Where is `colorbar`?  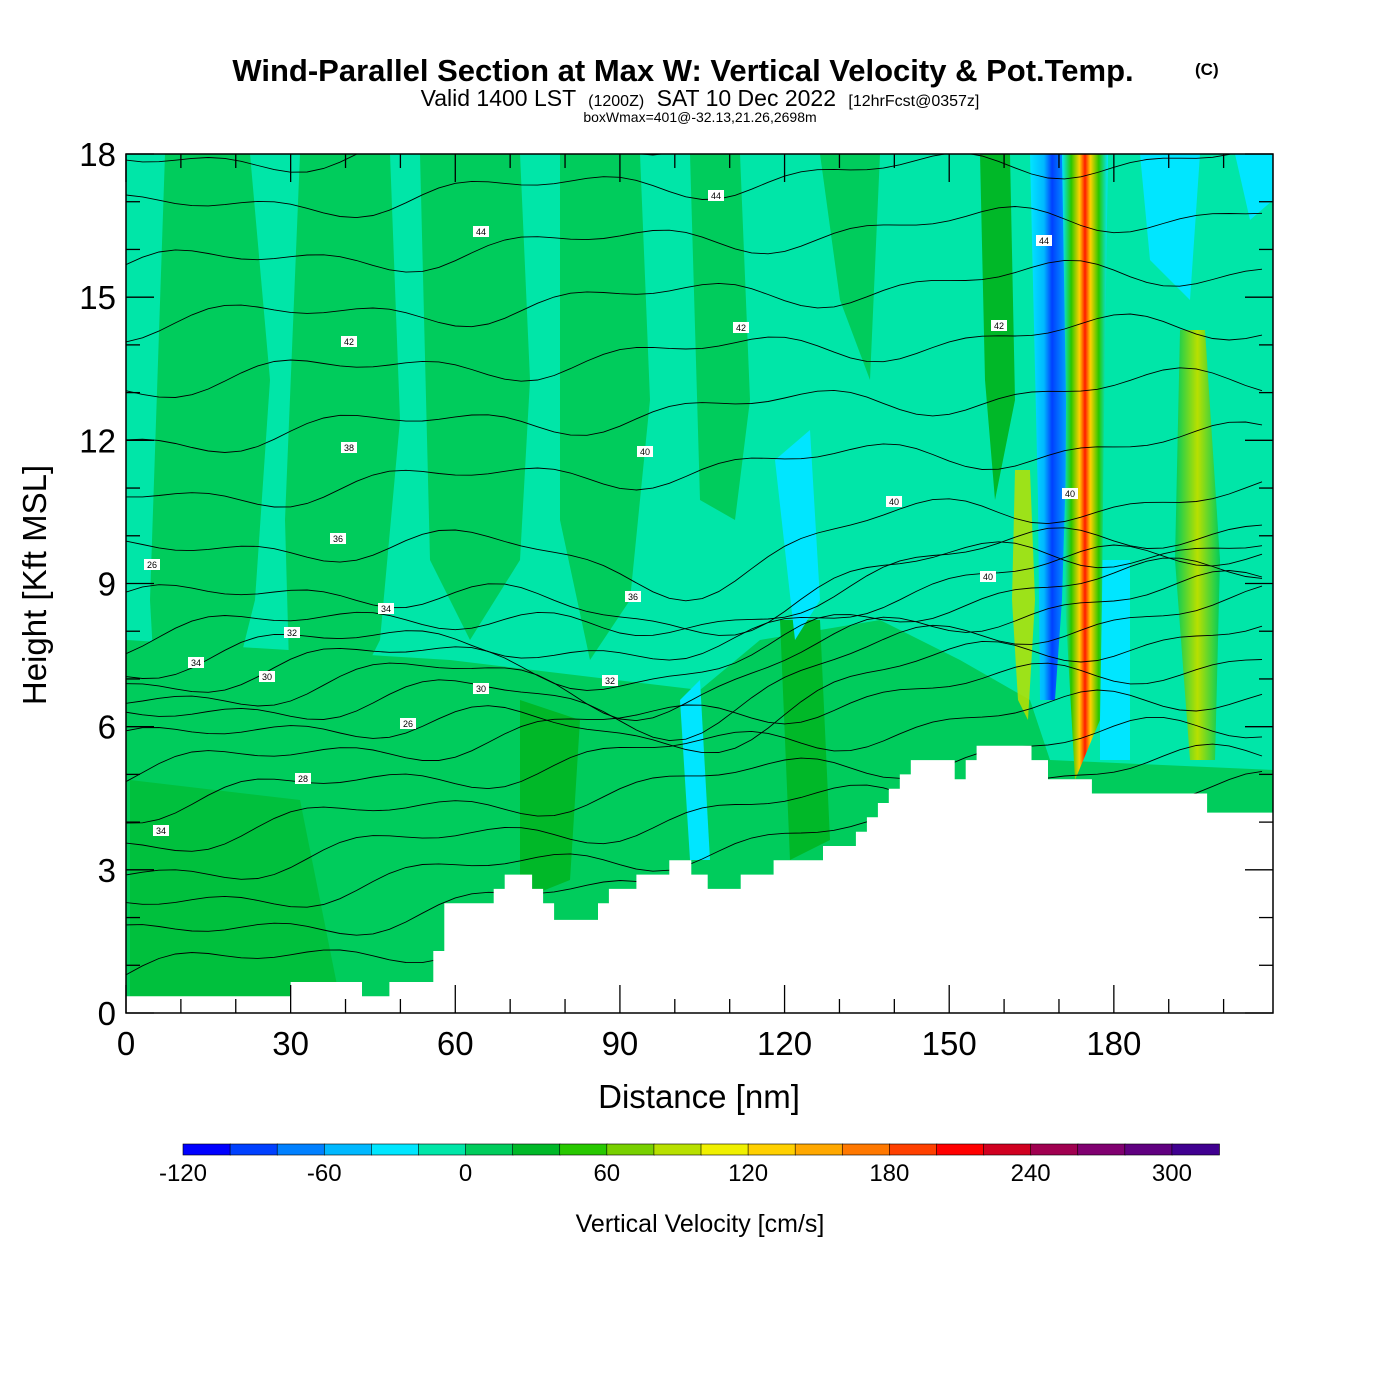 colorbar is located at coordinates (701, 1149).